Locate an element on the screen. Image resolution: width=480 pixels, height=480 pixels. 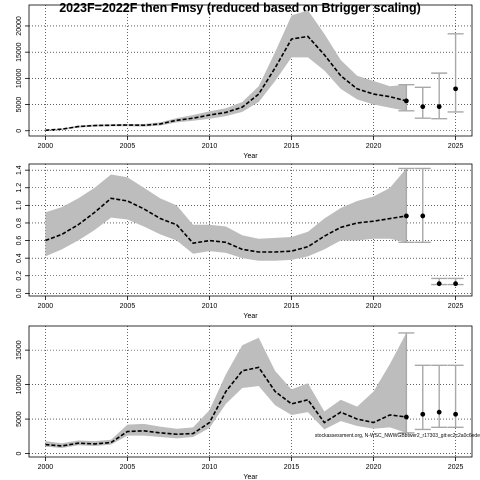
y-tick-label: 1.2 is located at coordinates (19, 188).